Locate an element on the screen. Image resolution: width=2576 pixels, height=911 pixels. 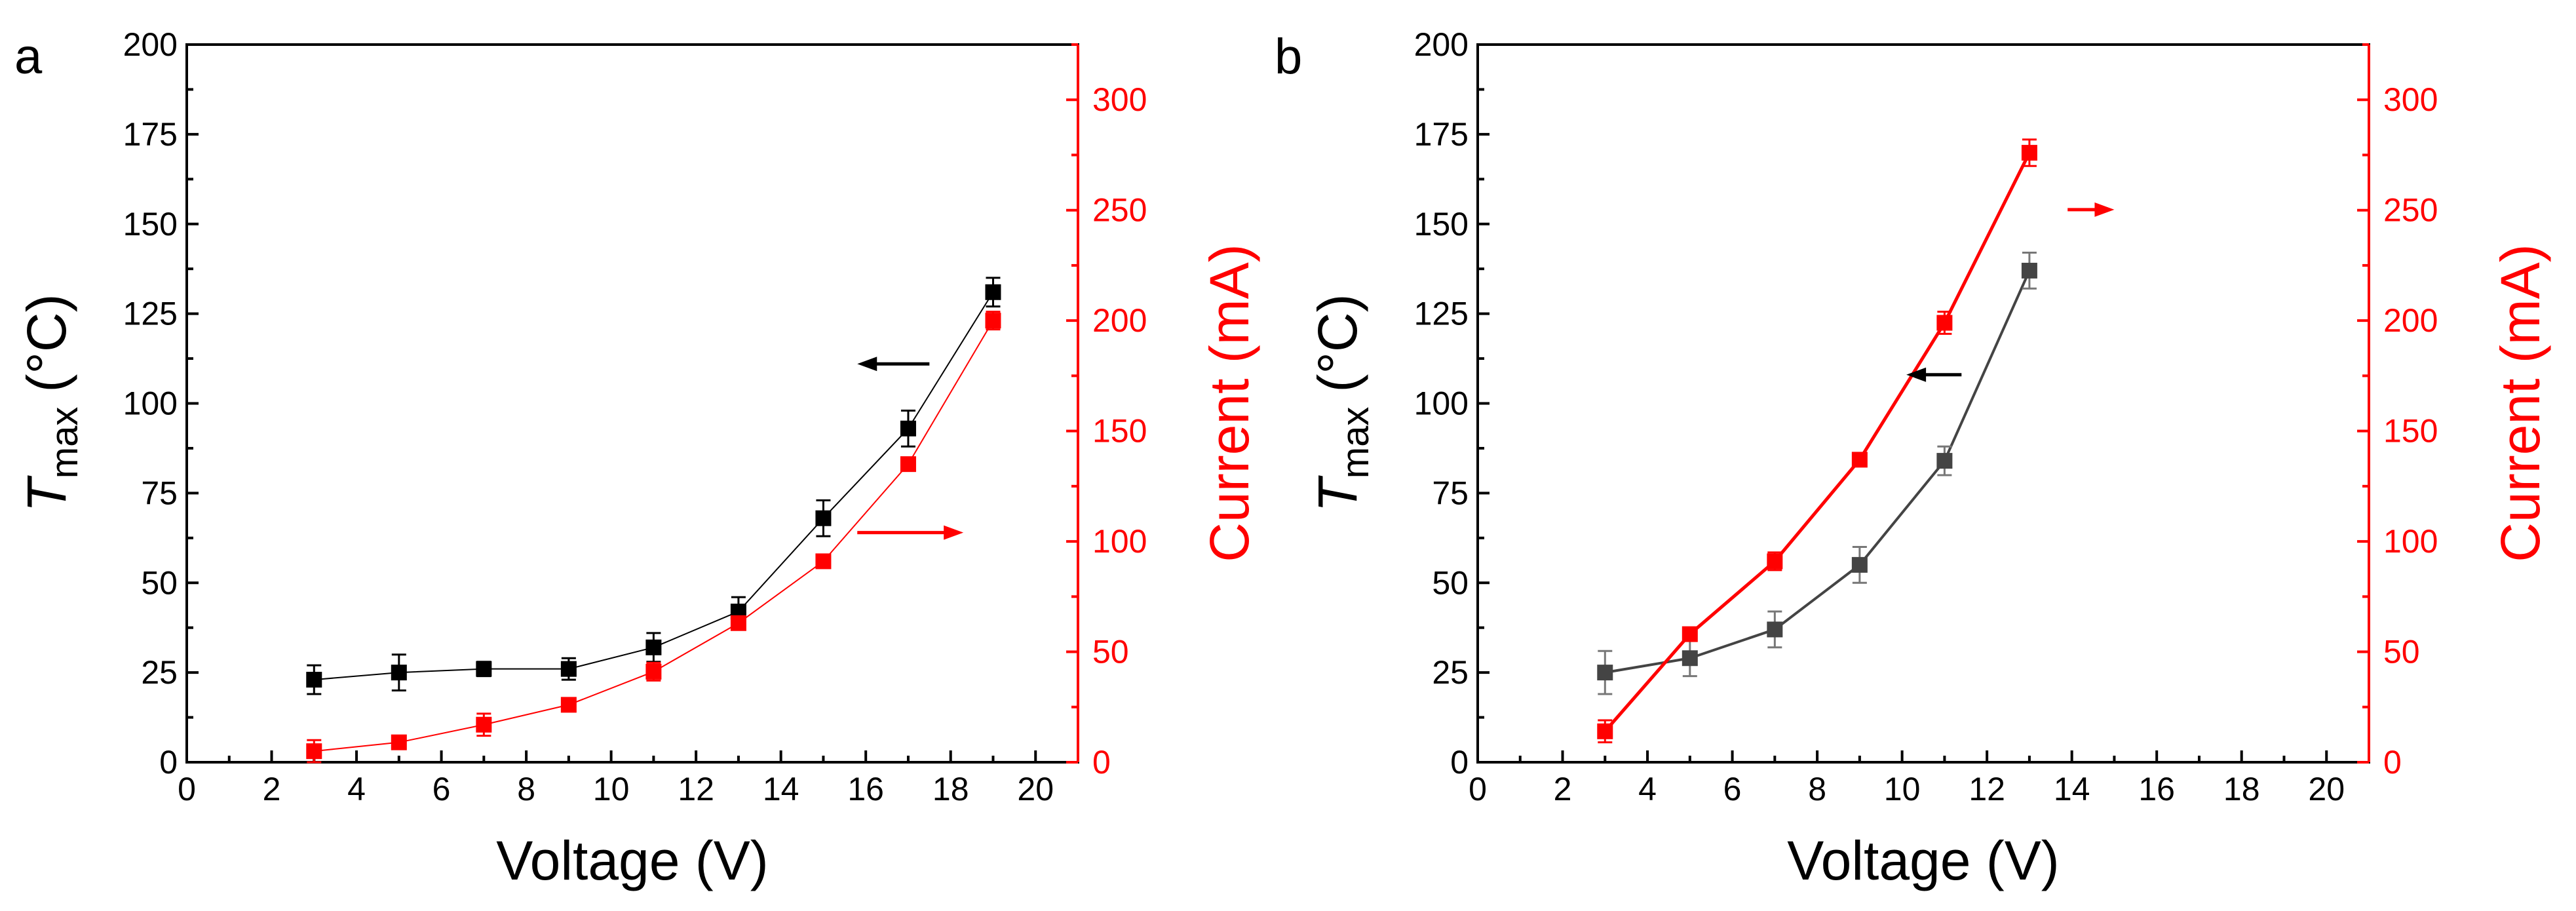
panel-b-right-y-ticks: 0 50 100 150 200 250 300 is located at coordinates (2397, 412).